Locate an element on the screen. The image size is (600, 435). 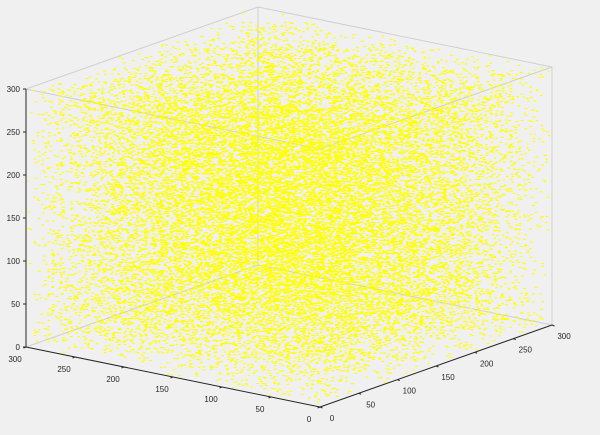
x-axis-tick-label: 50 is located at coordinates (370, 404).